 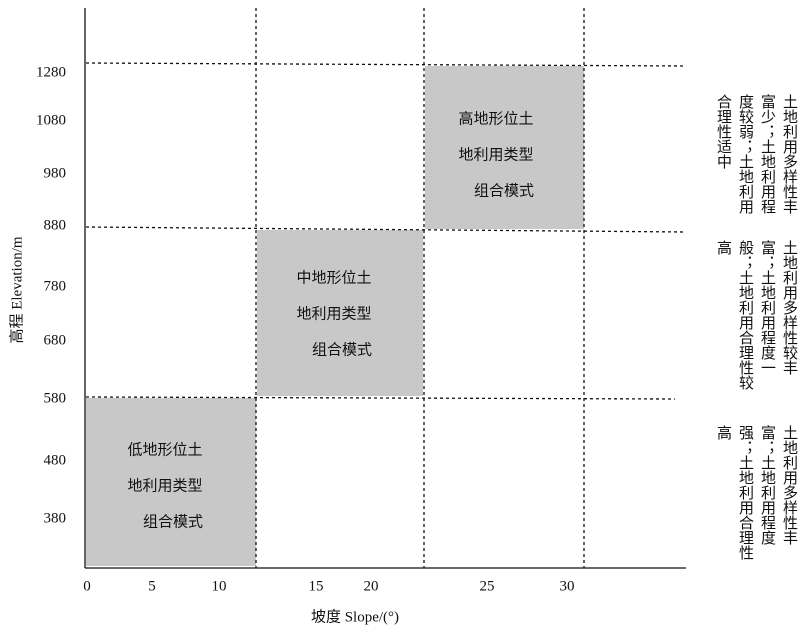 I want to click on x-tick-label: 30, so click(x=567, y=586).